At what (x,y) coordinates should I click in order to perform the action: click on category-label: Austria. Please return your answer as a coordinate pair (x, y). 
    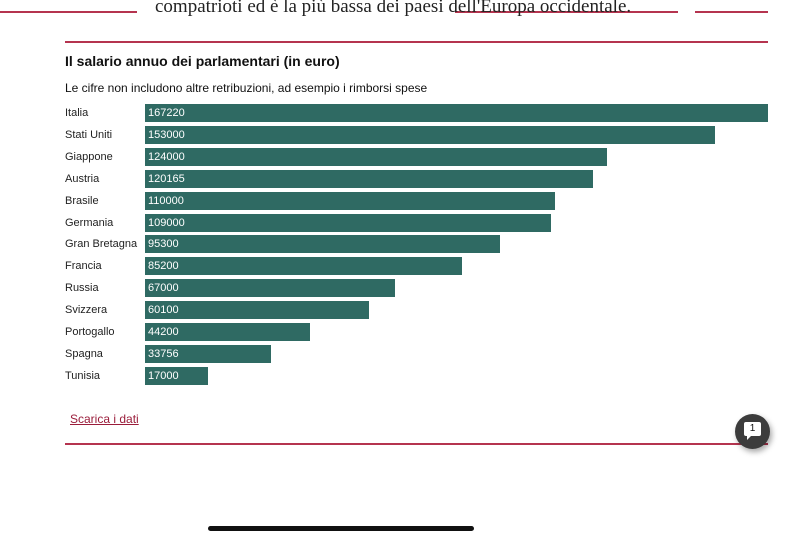
    Looking at the image, I should click on (82, 178).